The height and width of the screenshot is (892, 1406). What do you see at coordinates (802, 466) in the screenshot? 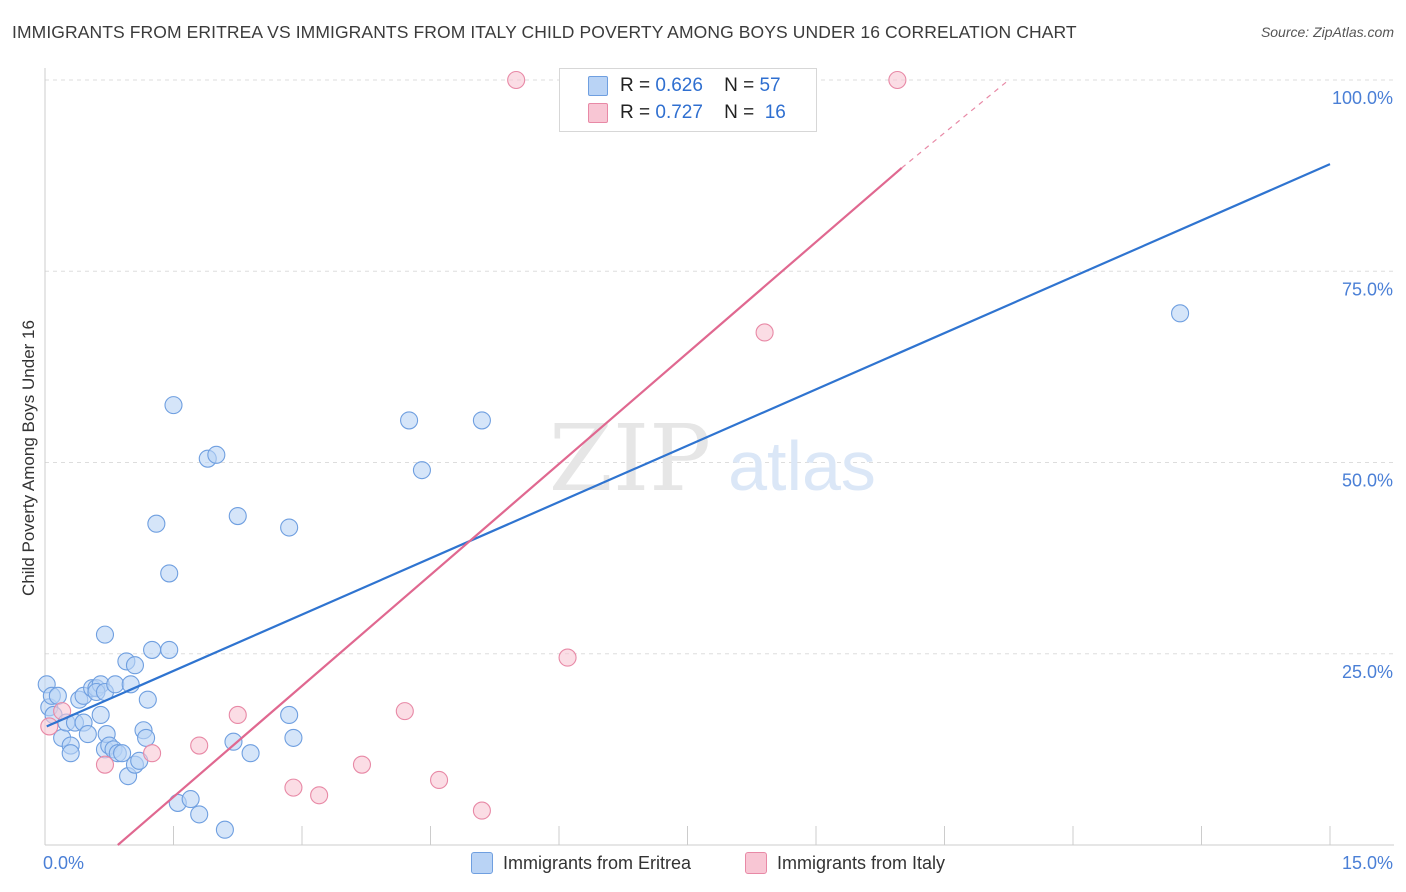
I see `watermark-atlas: atlas` at bounding box center [802, 466].